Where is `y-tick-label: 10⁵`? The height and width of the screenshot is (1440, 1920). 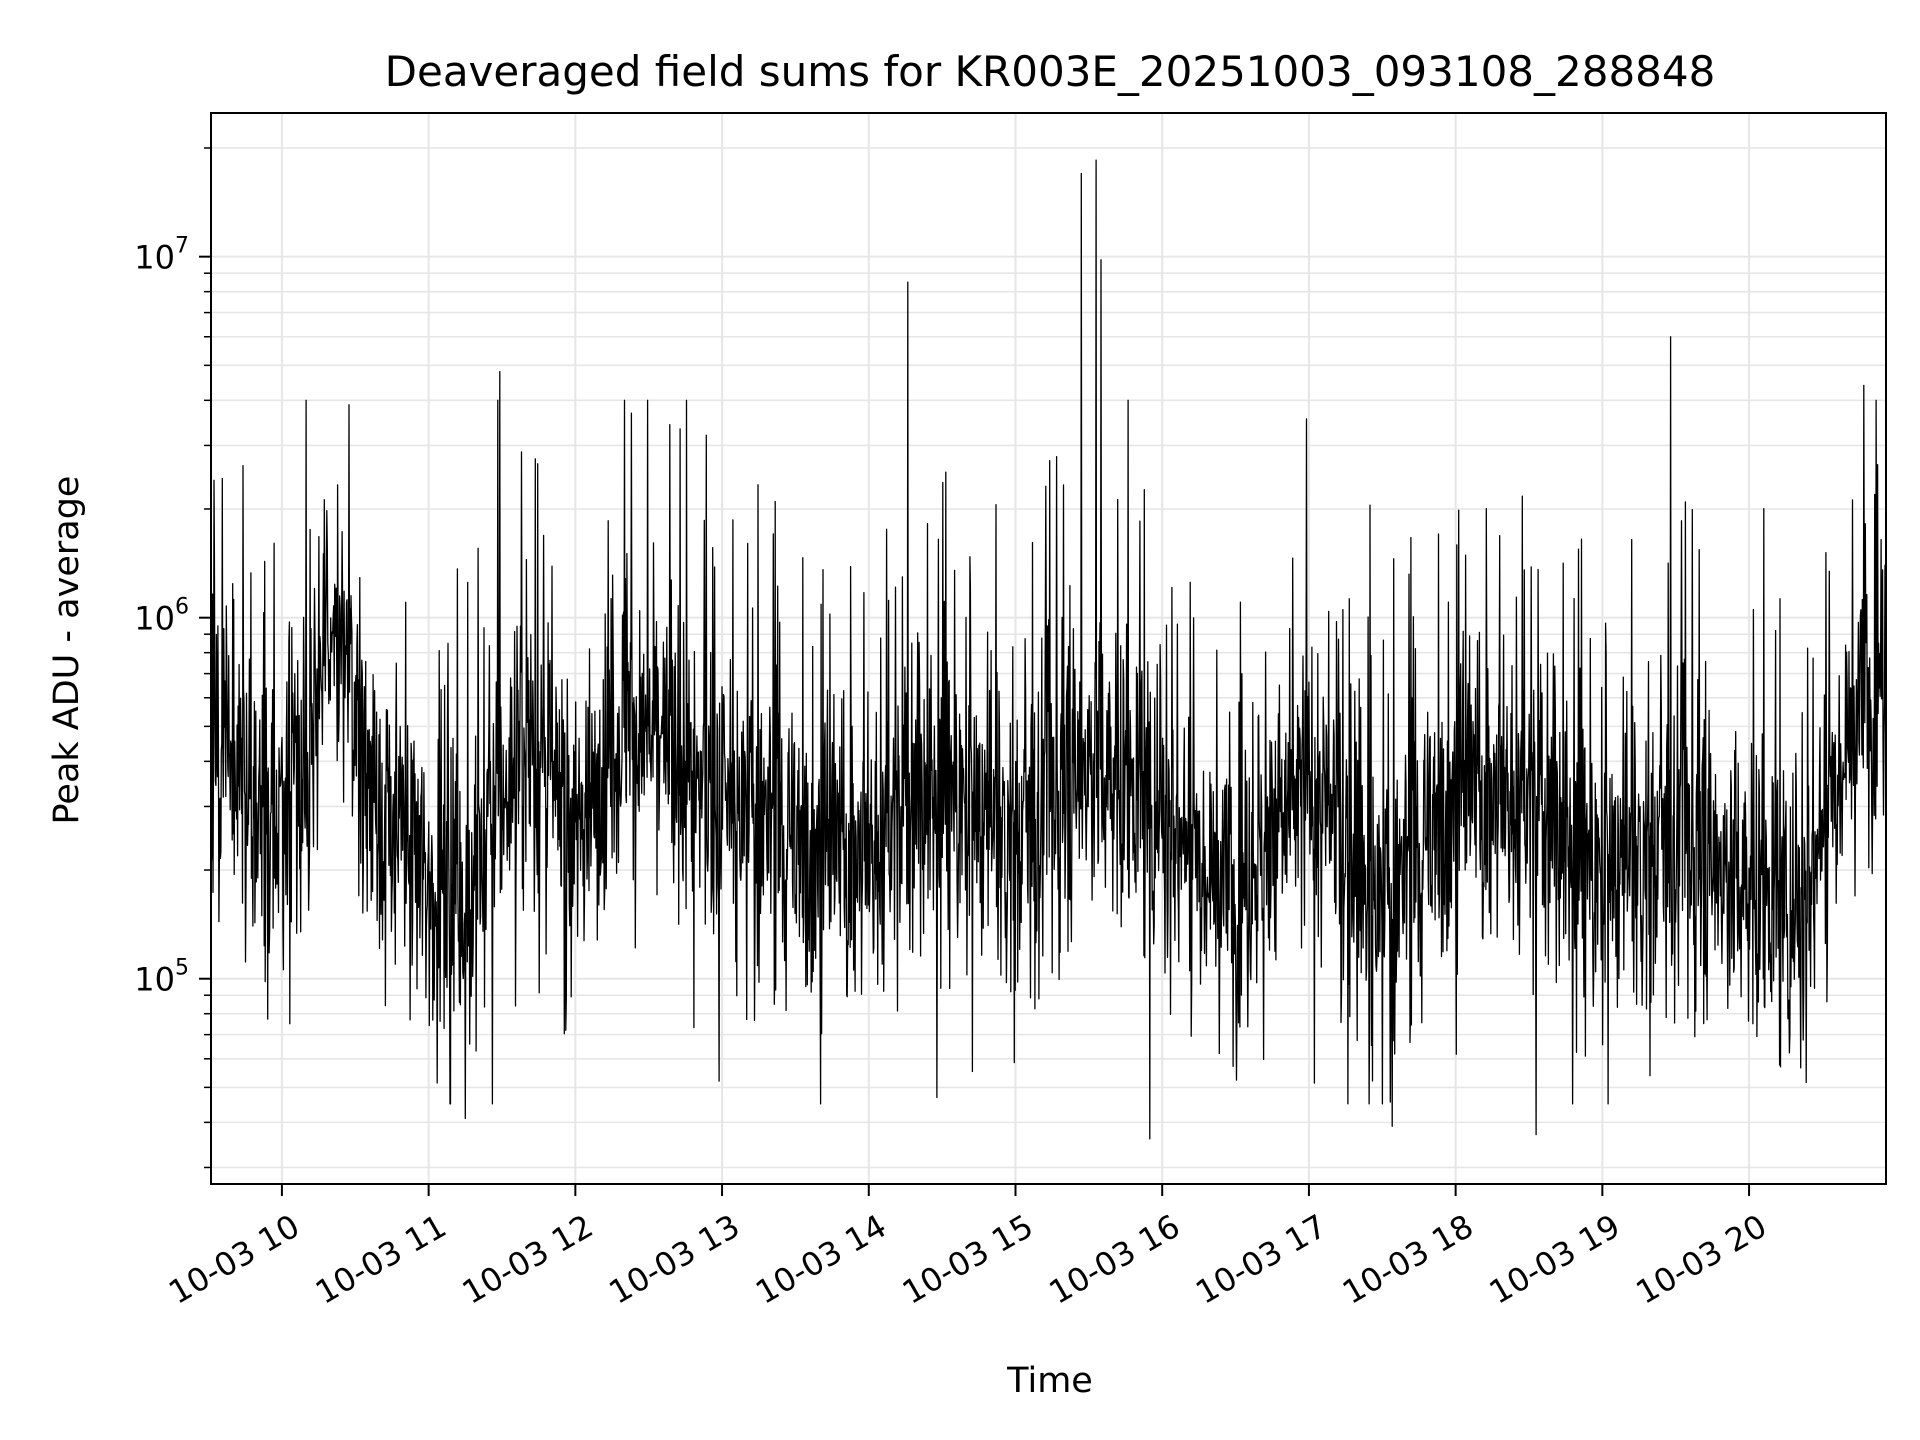
y-tick-label: 10⁵ is located at coordinates (161, 977).